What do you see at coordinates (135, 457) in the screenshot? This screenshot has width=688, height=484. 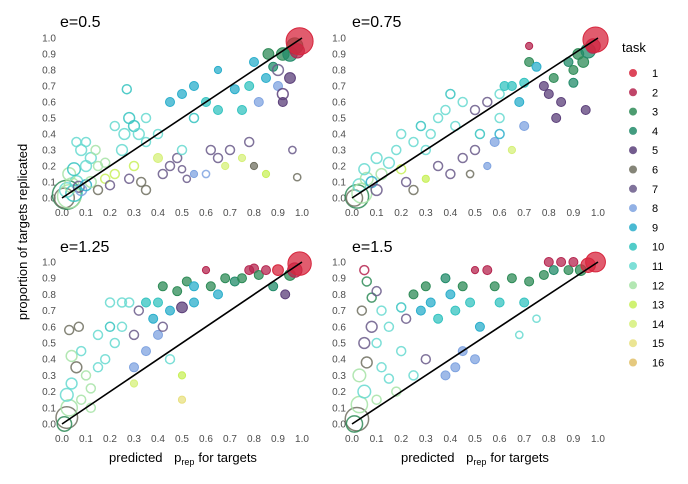 I see `x-axis-title-main: predicted` at bounding box center [135, 457].